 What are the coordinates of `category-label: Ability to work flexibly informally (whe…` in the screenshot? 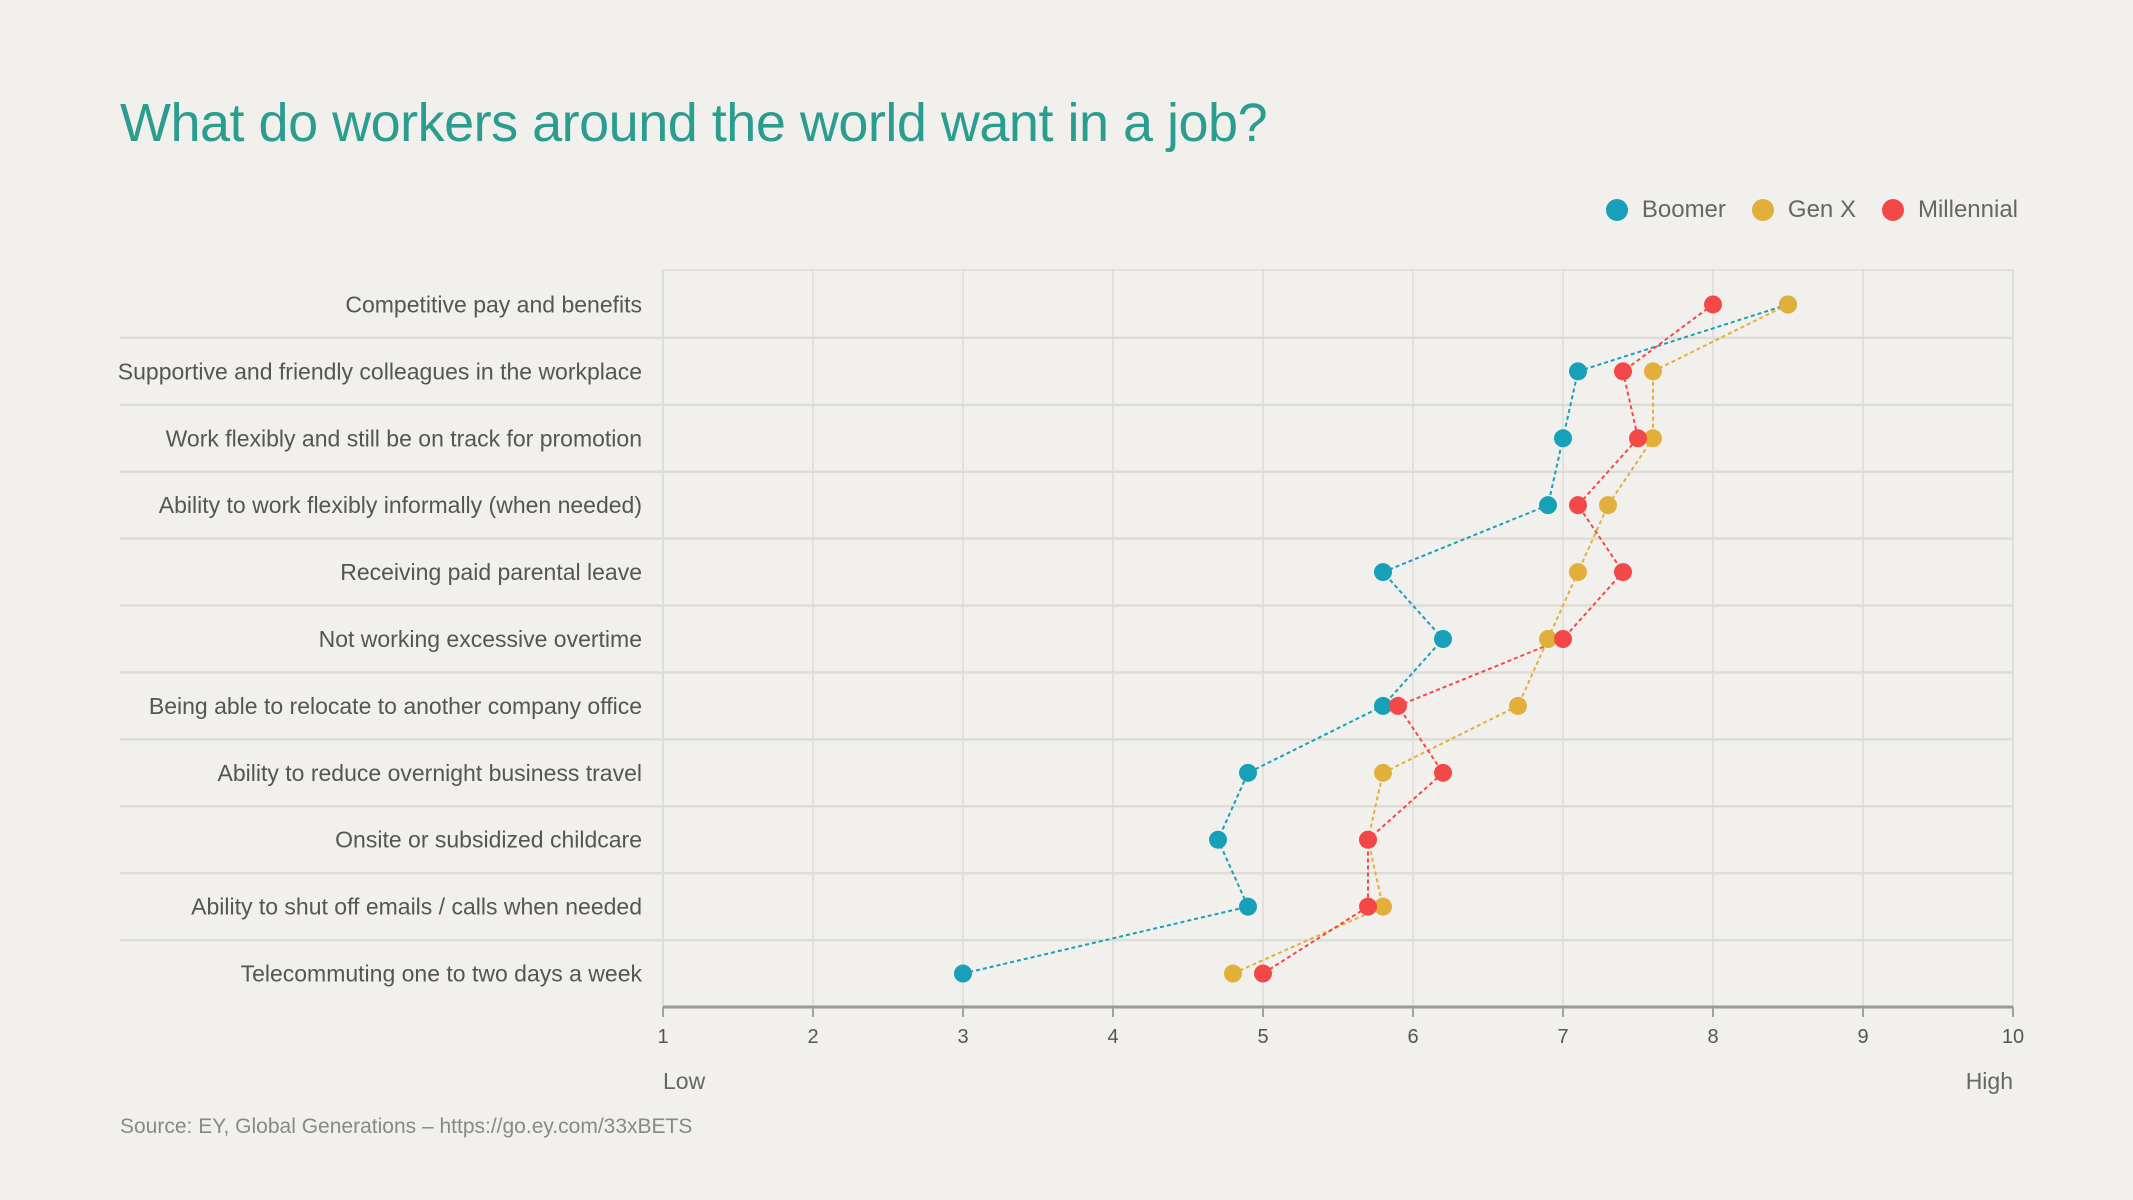 It's located at (400, 505).